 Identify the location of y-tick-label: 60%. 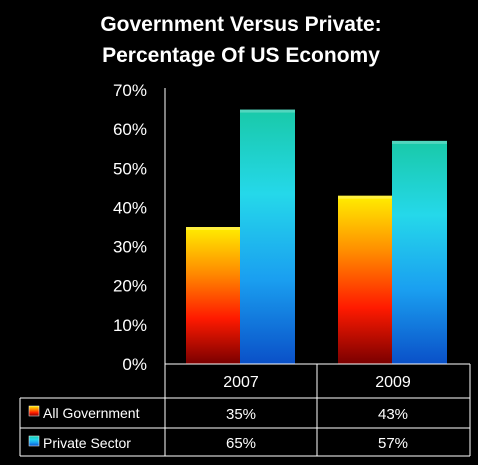
(130, 129).